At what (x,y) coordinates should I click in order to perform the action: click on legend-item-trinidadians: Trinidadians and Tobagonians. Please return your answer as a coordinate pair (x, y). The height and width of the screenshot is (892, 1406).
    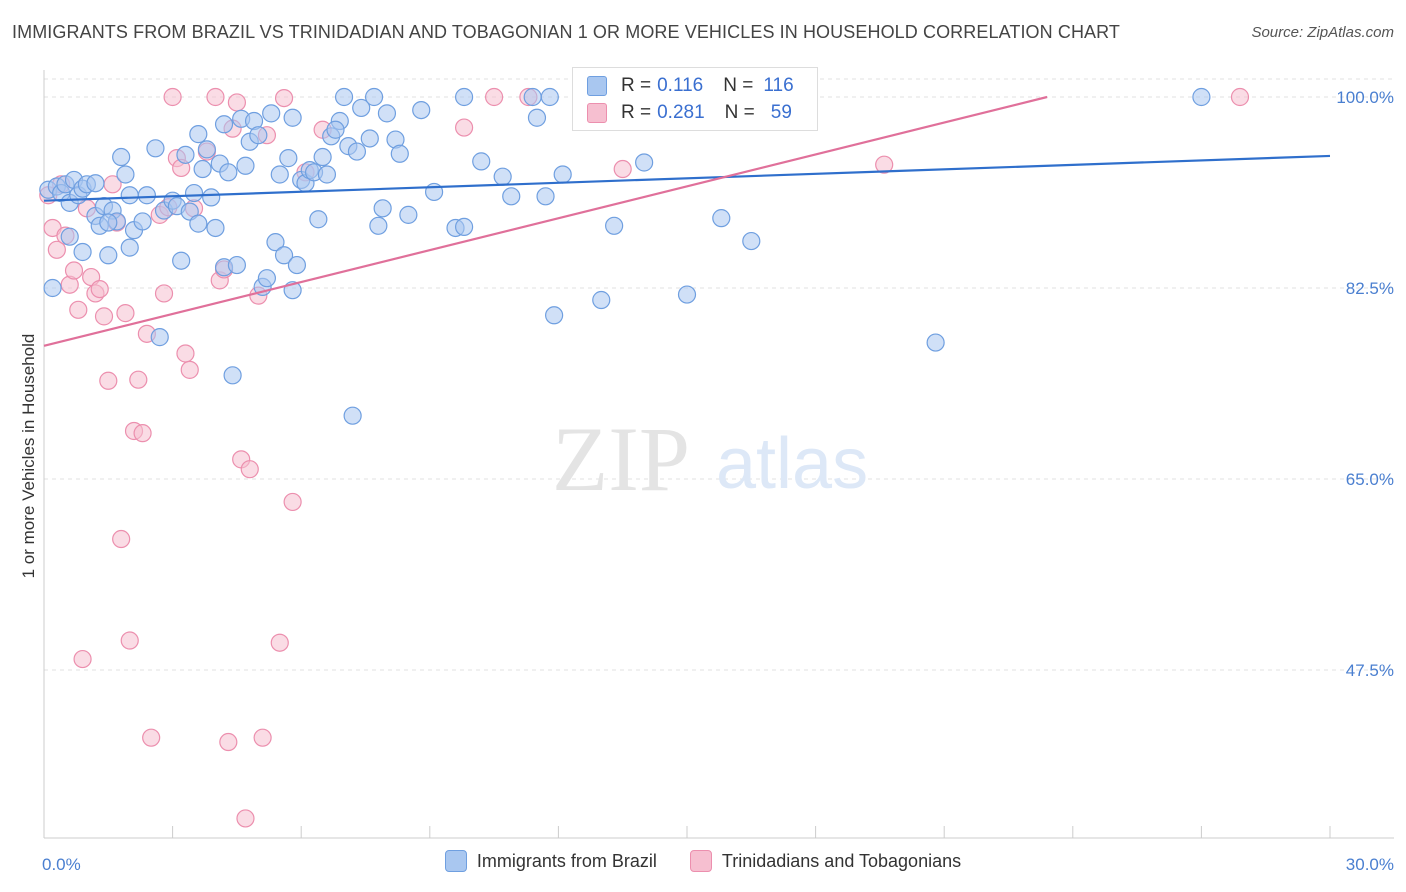
    Looking at the image, I should click on (825, 861).